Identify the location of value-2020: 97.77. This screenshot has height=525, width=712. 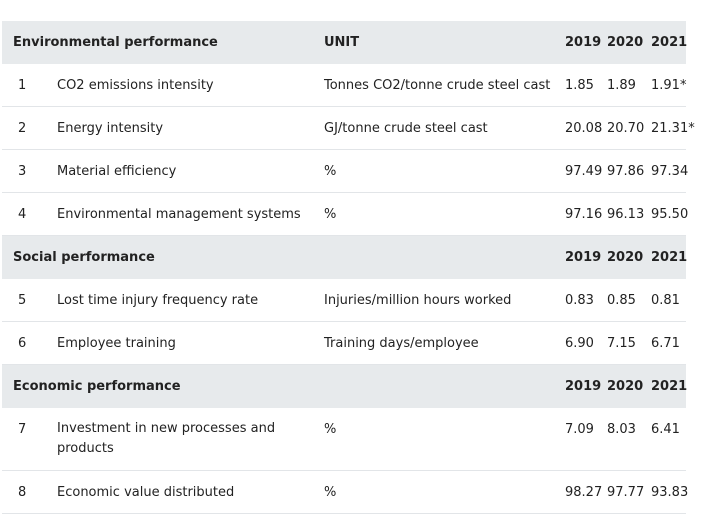
(626, 492).